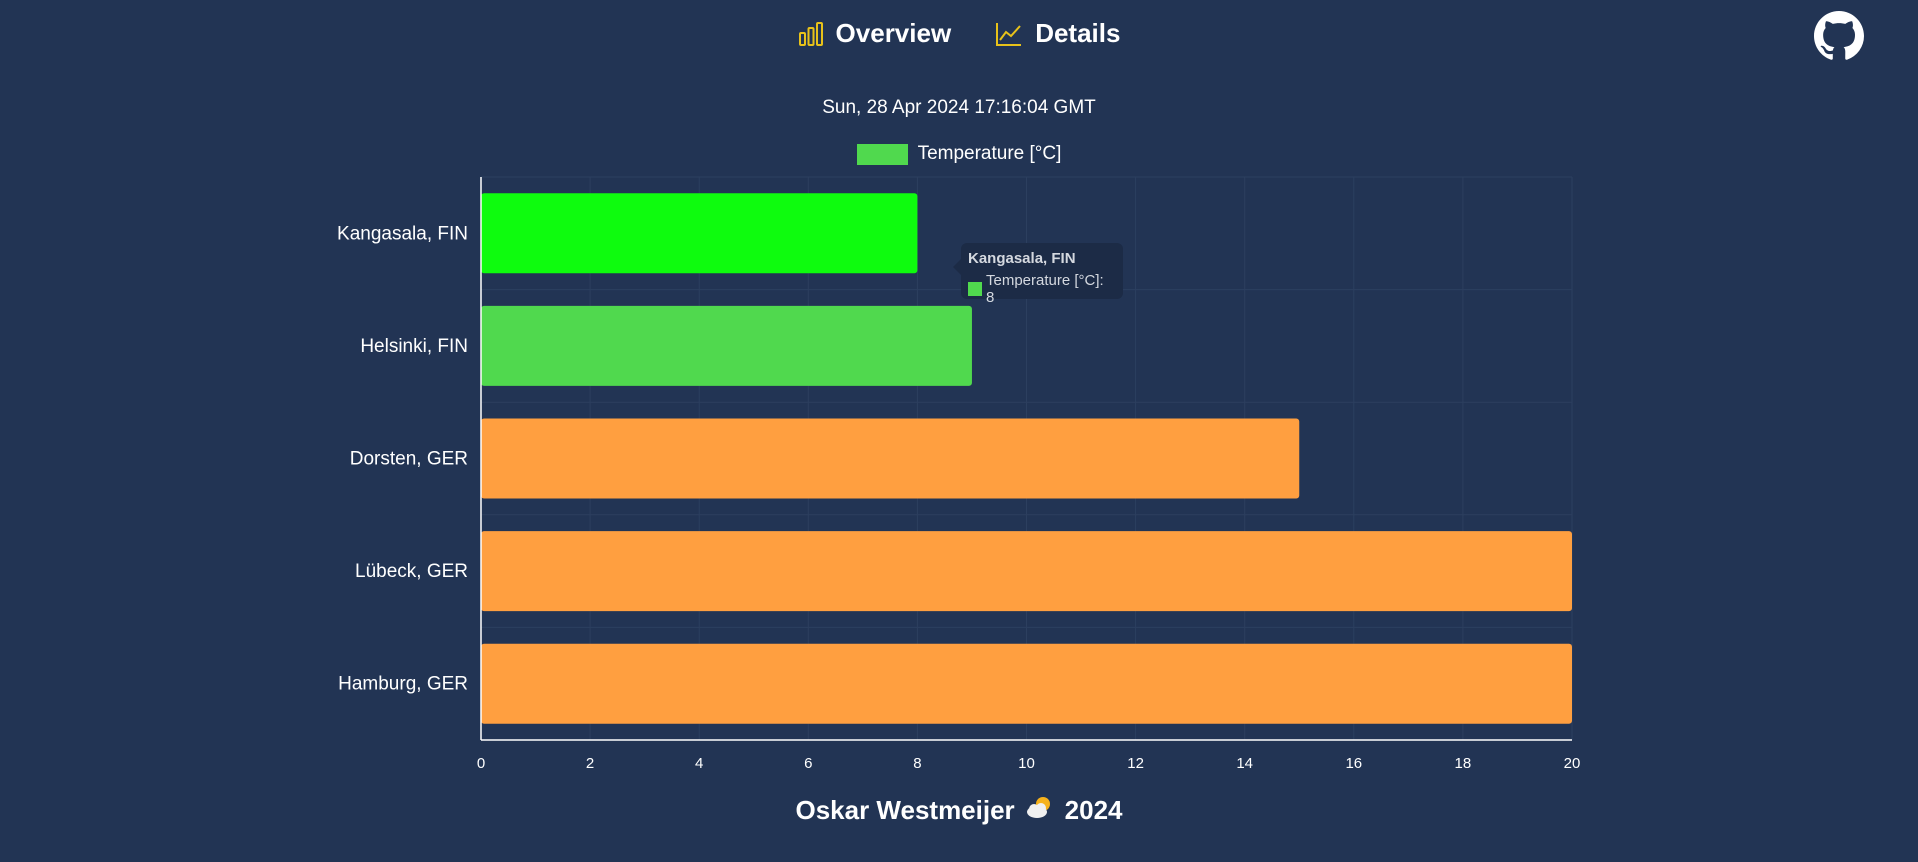 Image resolution: width=1918 pixels, height=862 pixels. I want to click on chart-tooltip: Kangasala, FIN Temperature [°C]: 8, so click(1038, 274).